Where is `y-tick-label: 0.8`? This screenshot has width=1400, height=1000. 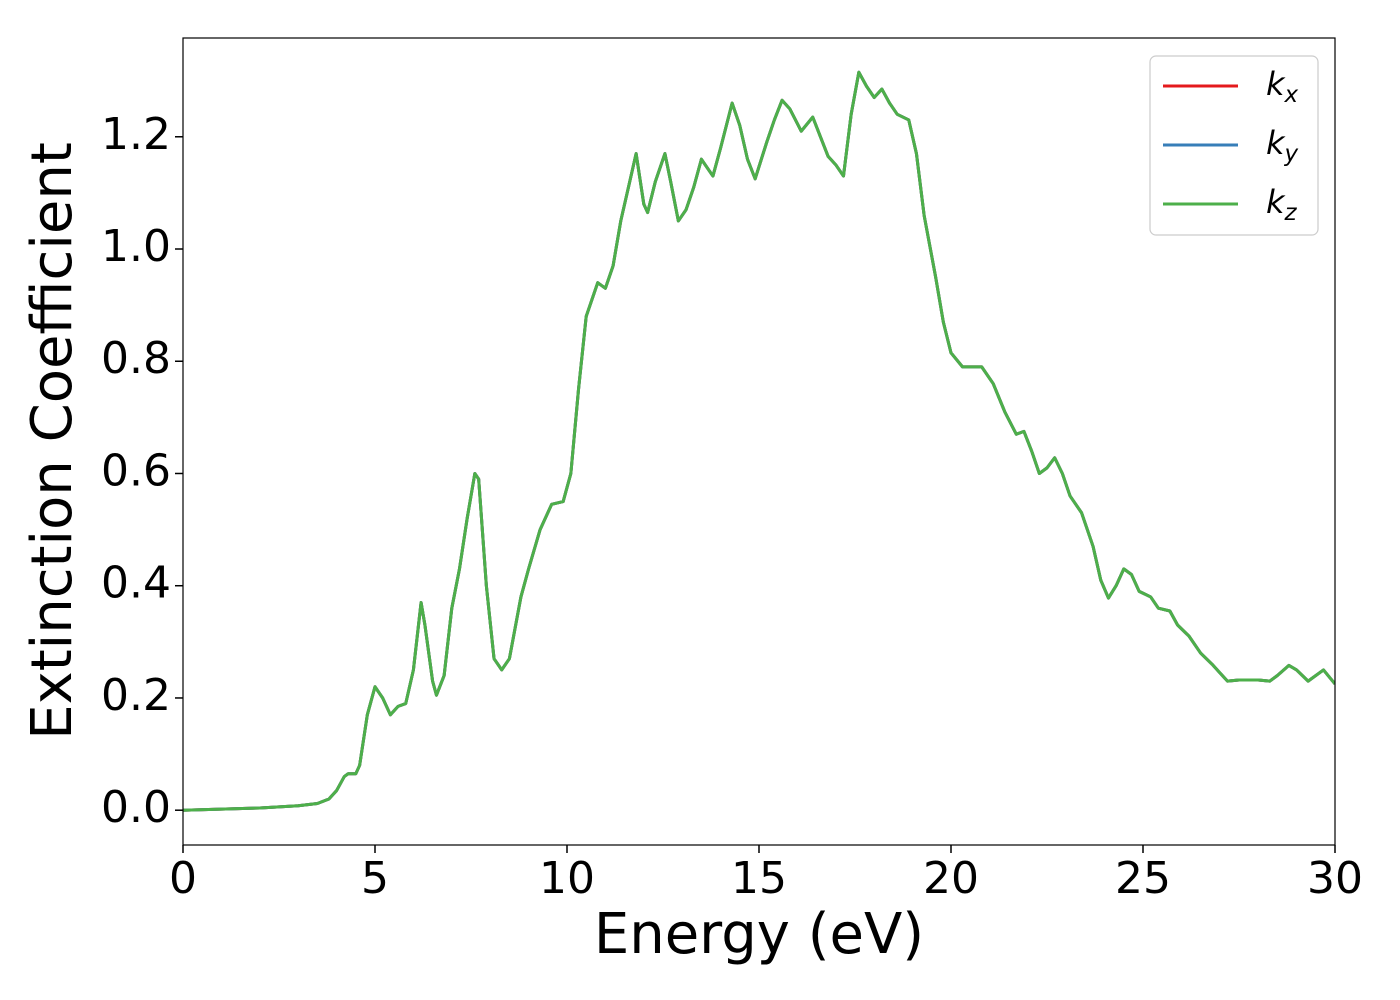
y-tick-label: 0.8 is located at coordinates (136, 358).